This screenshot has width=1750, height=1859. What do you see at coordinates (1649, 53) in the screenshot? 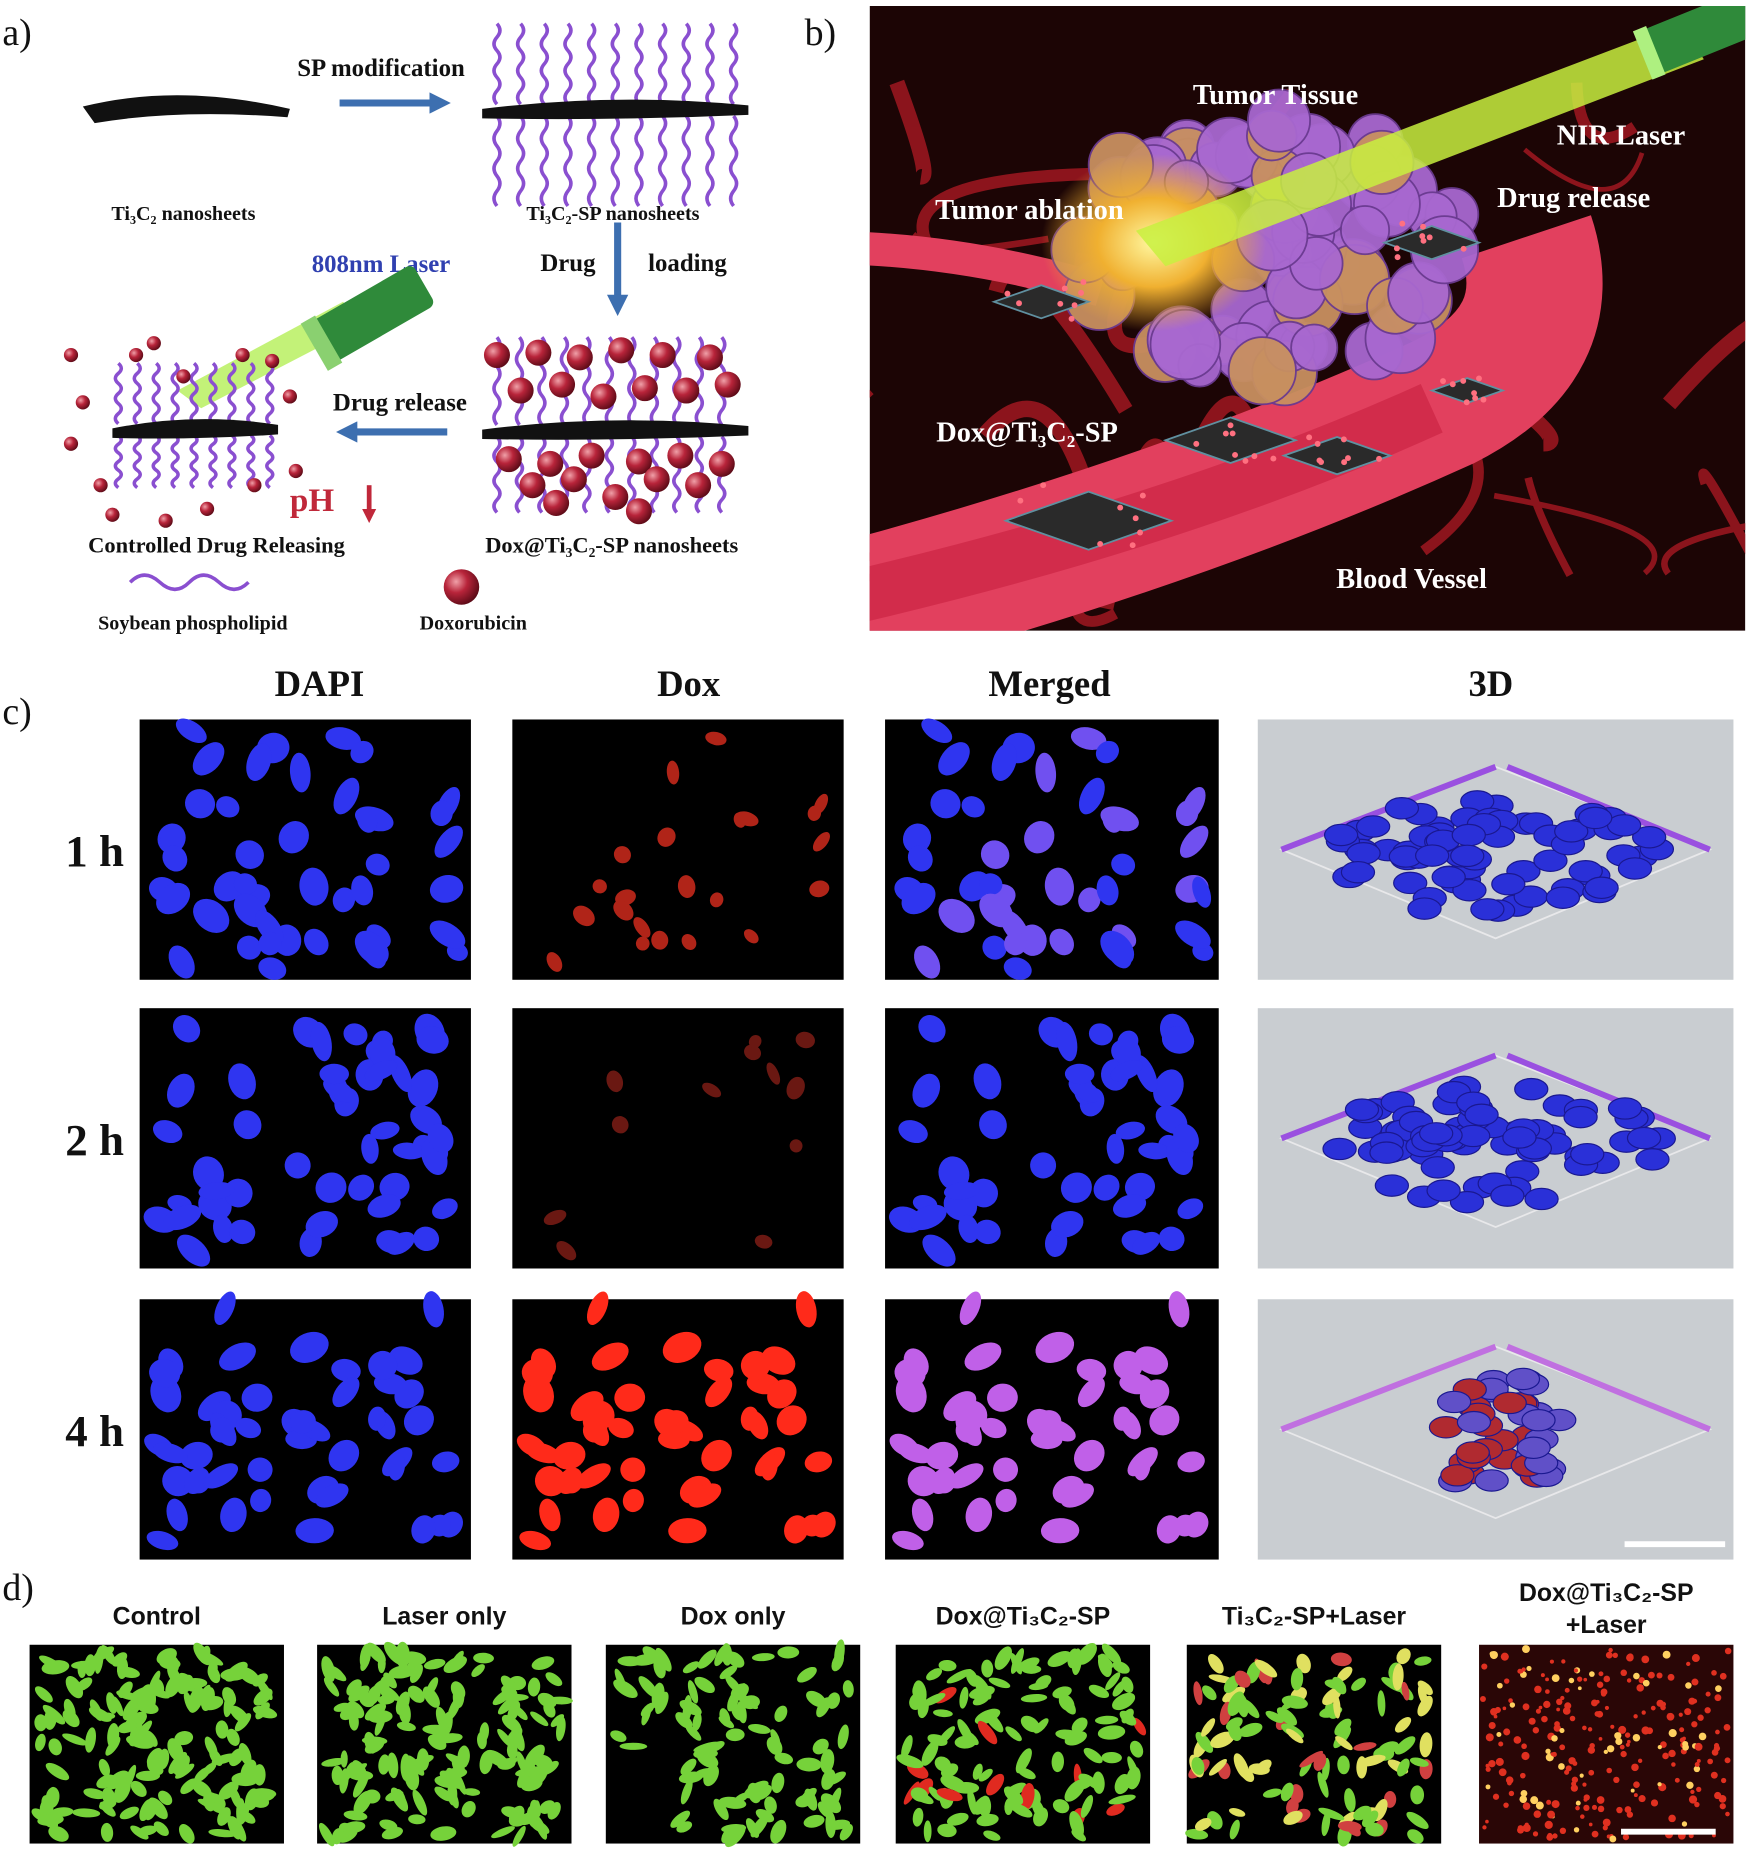
I see `laser-lens` at bounding box center [1649, 53].